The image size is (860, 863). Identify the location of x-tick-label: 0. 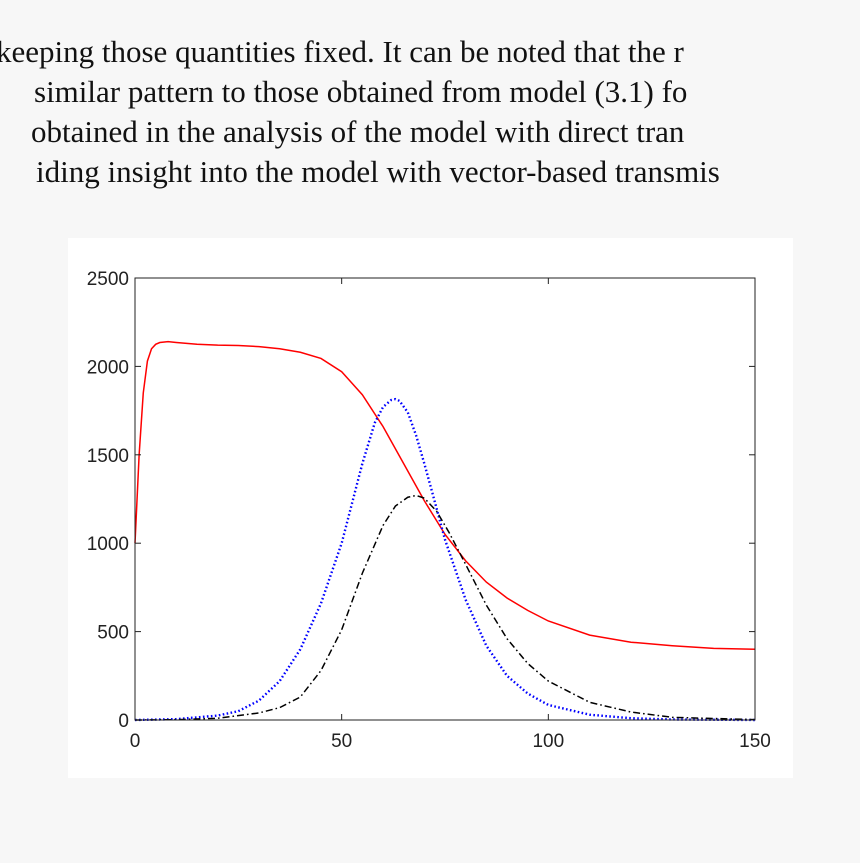
(135, 741).